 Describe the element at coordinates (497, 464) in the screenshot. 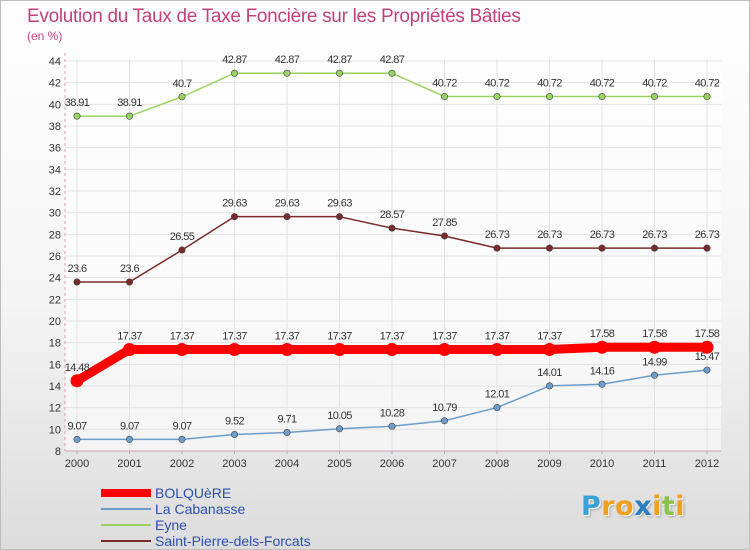

I see `x-tick-label: 2008` at that location.